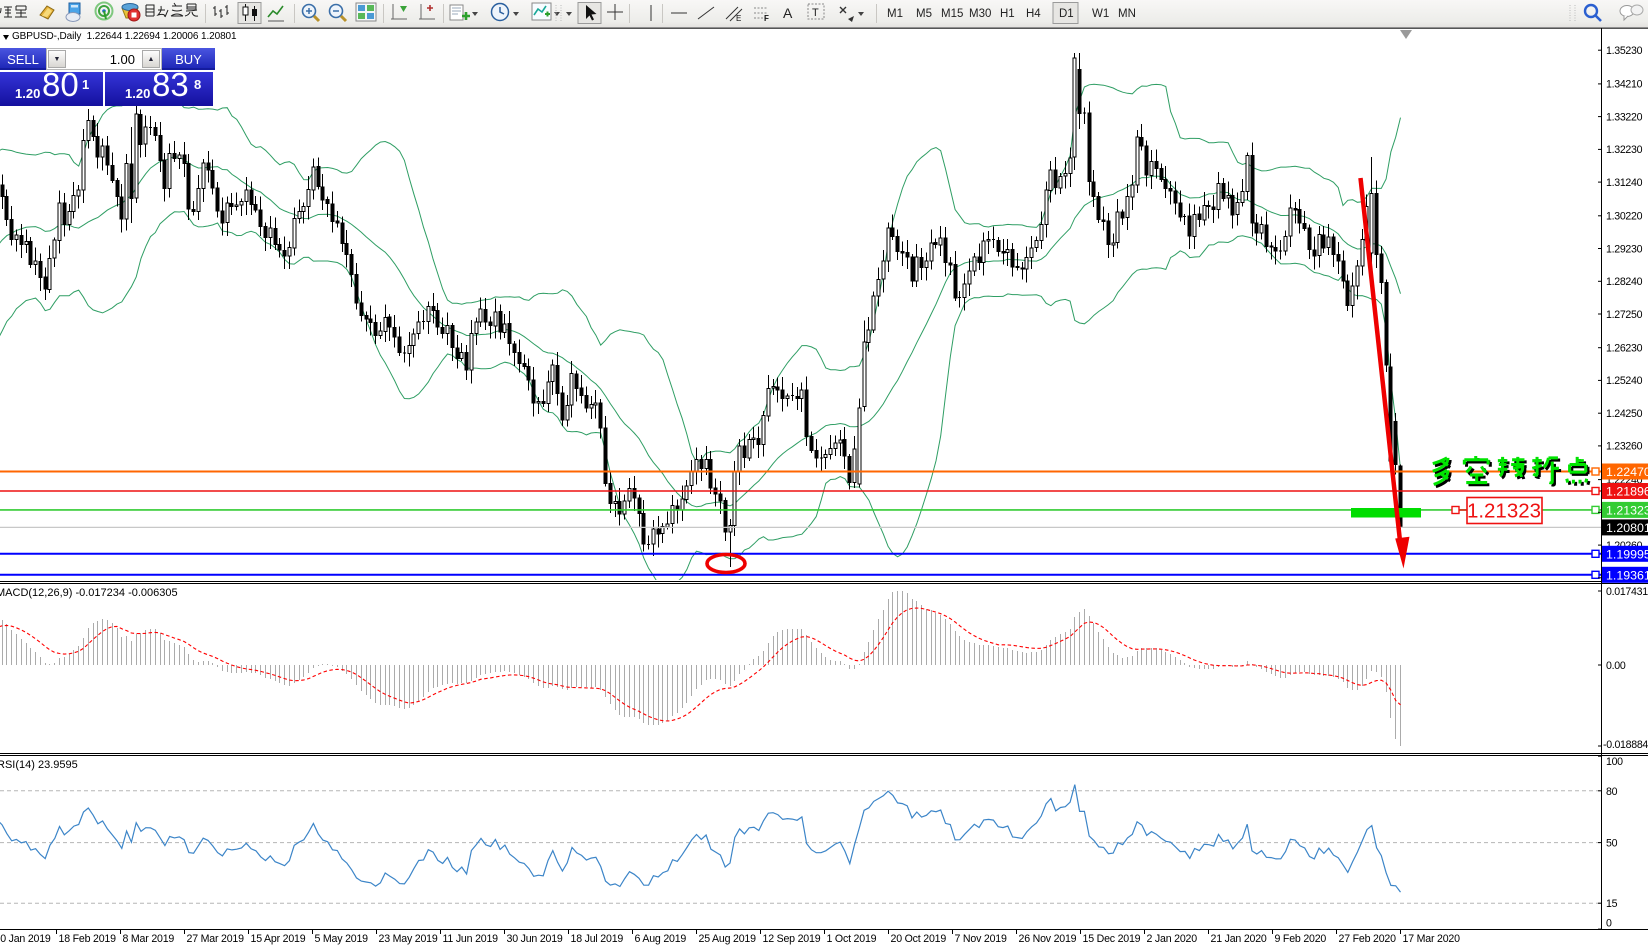 This screenshot has height=946, width=1648. I want to click on svg-text: 1.31240, so click(1624, 183).